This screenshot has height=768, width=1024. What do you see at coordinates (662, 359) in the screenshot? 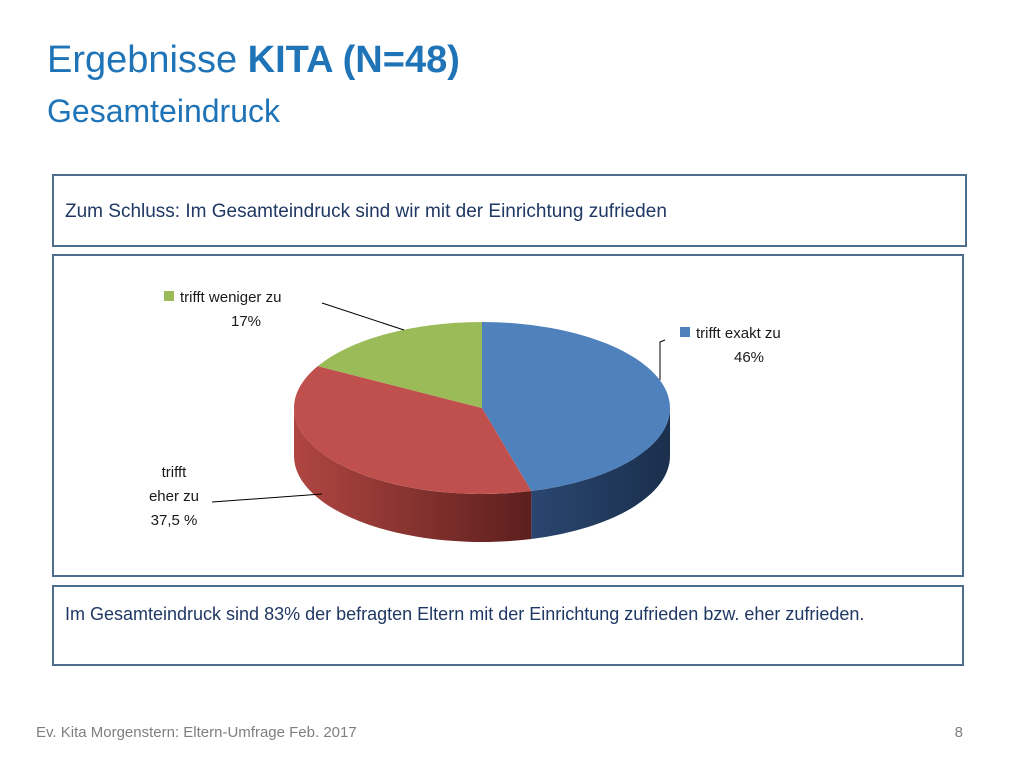
I see `leader-line-trifft-exakt-zu` at bounding box center [662, 359].